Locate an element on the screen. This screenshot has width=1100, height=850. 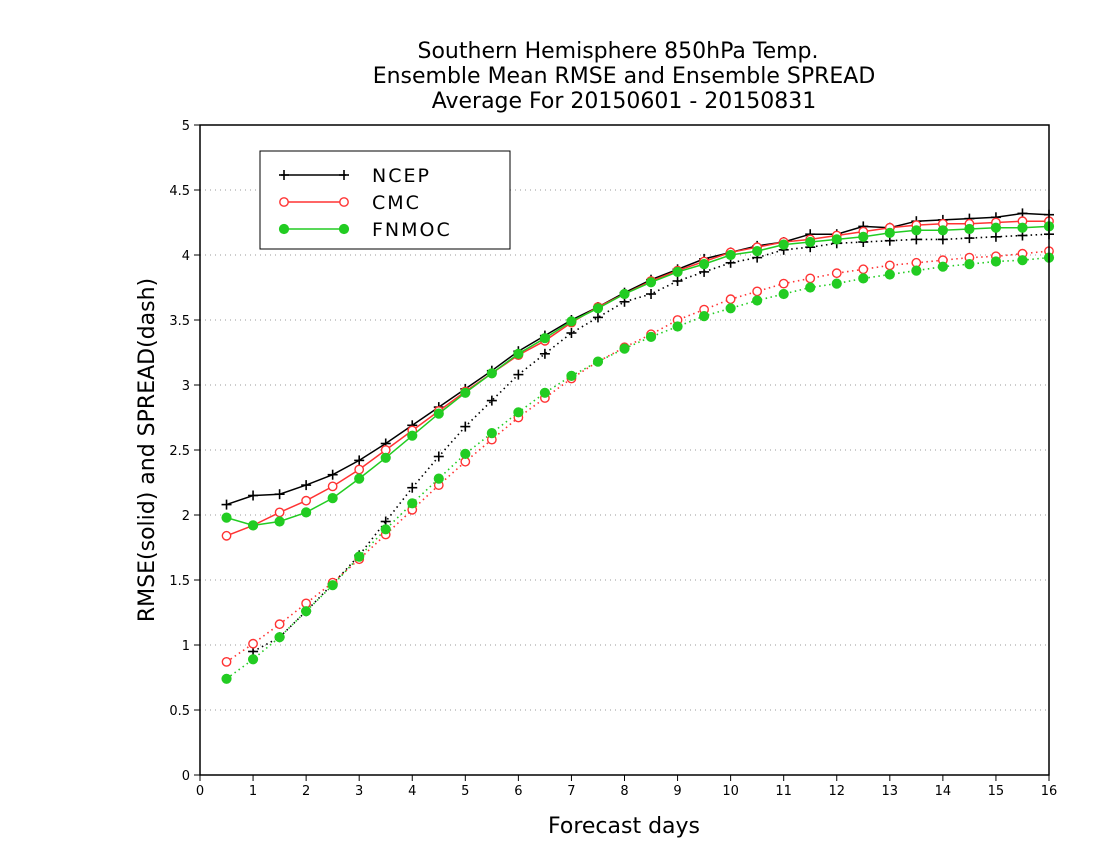
x-tick-label: 10 is located at coordinates (730, 791).